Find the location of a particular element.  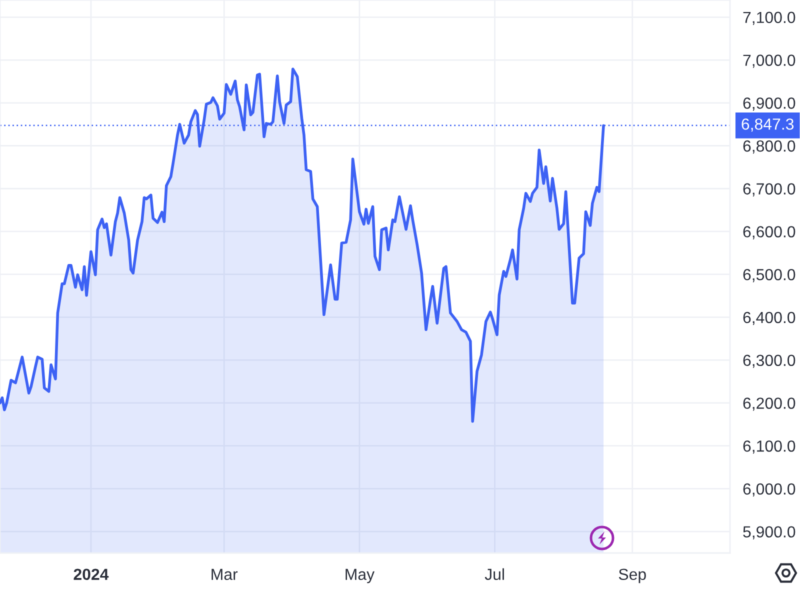

y-tick-label: 7,000.0 is located at coordinates (769, 61).